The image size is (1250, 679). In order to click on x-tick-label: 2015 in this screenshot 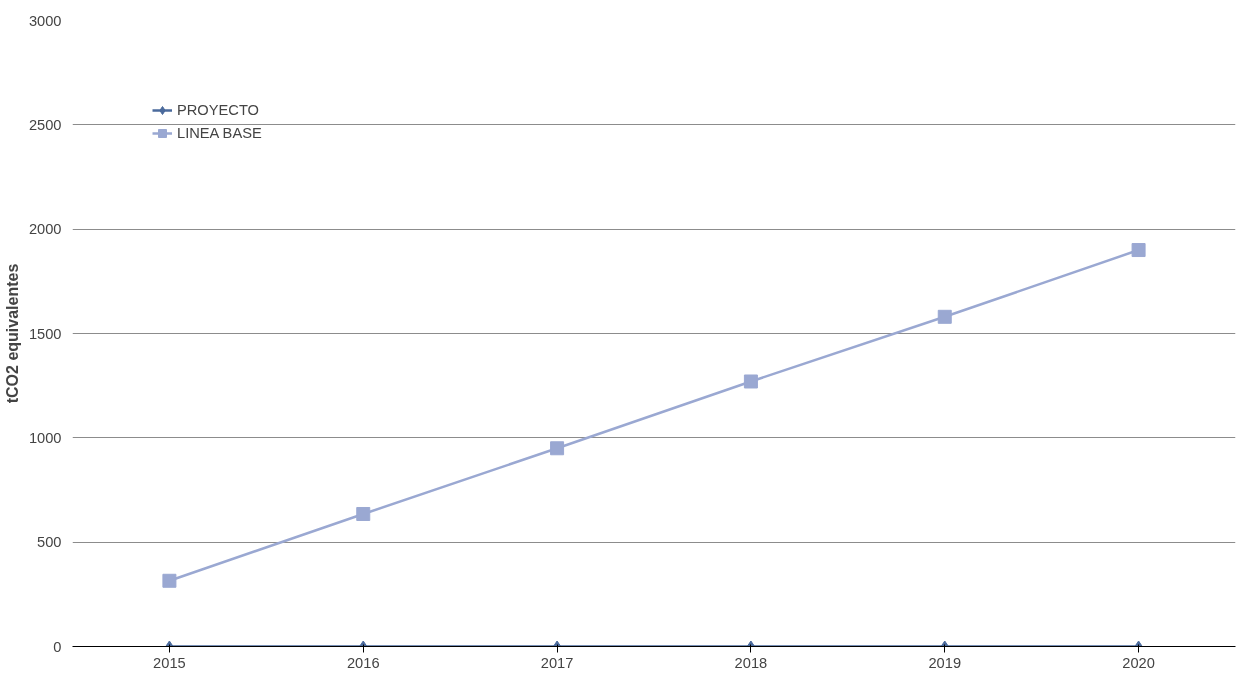, I will do `click(169, 662)`.